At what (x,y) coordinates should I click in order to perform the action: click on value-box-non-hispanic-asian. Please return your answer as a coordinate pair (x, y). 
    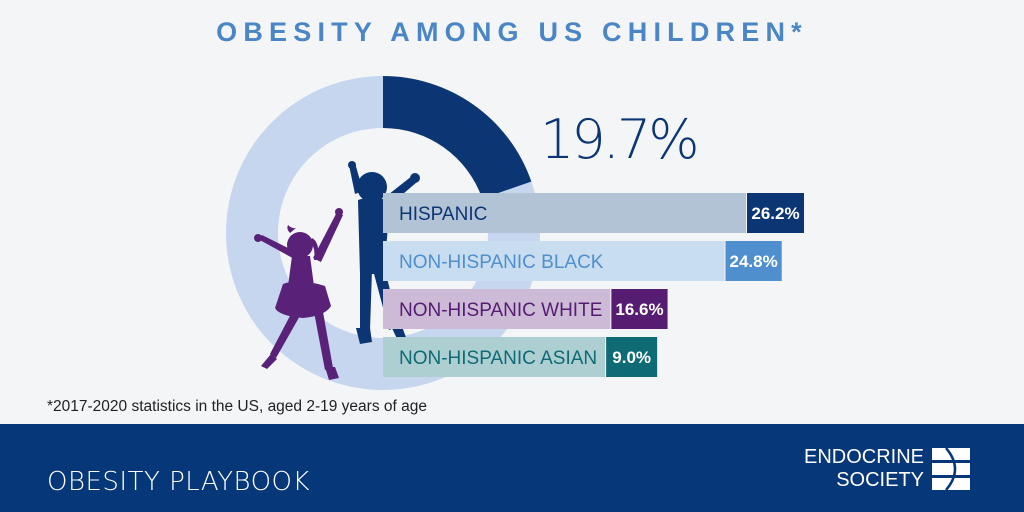
    Looking at the image, I should click on (632, 357).